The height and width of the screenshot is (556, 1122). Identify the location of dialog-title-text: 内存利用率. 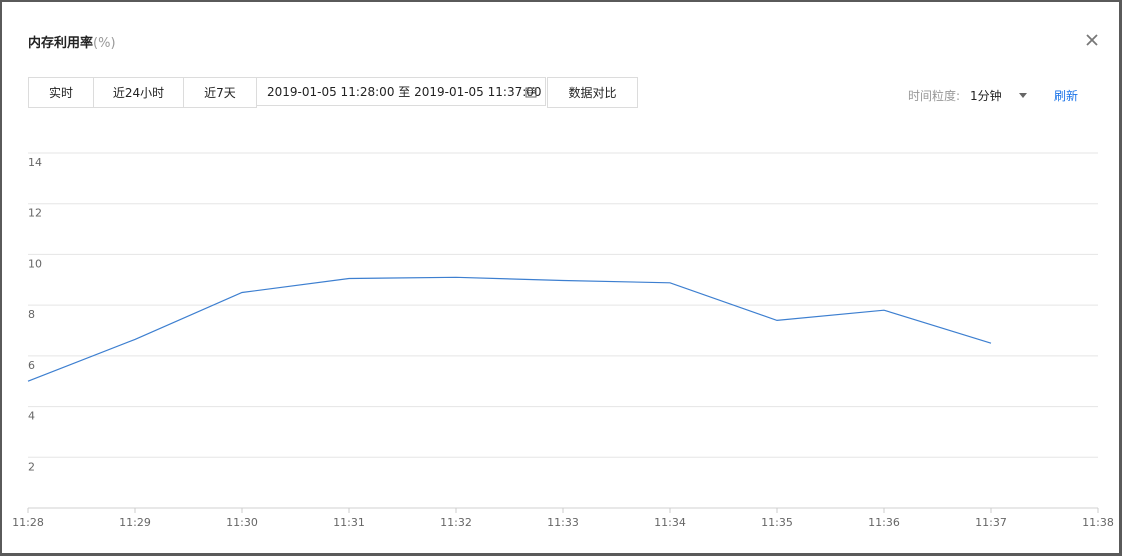
(61, 43).